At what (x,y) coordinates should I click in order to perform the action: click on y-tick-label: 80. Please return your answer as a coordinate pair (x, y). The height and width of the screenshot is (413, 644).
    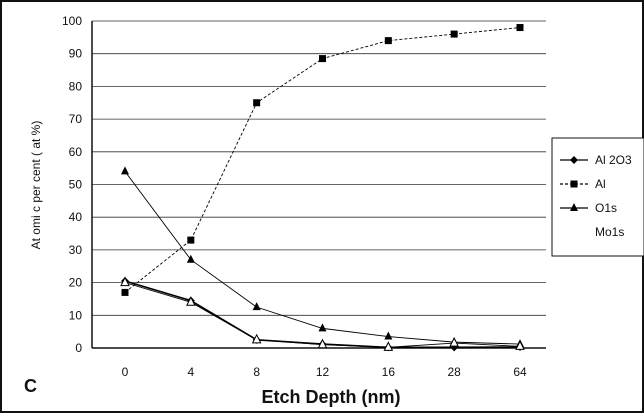
    Looking at the image, I should click on (76, 86).